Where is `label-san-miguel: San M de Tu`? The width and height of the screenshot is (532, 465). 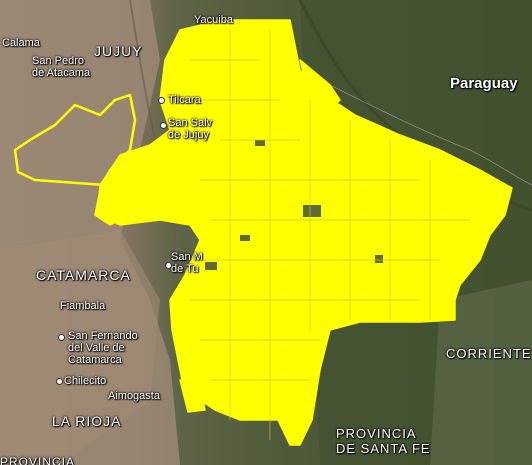 label-san-miguel: San M de Tu is located at coordinates (187, 263).